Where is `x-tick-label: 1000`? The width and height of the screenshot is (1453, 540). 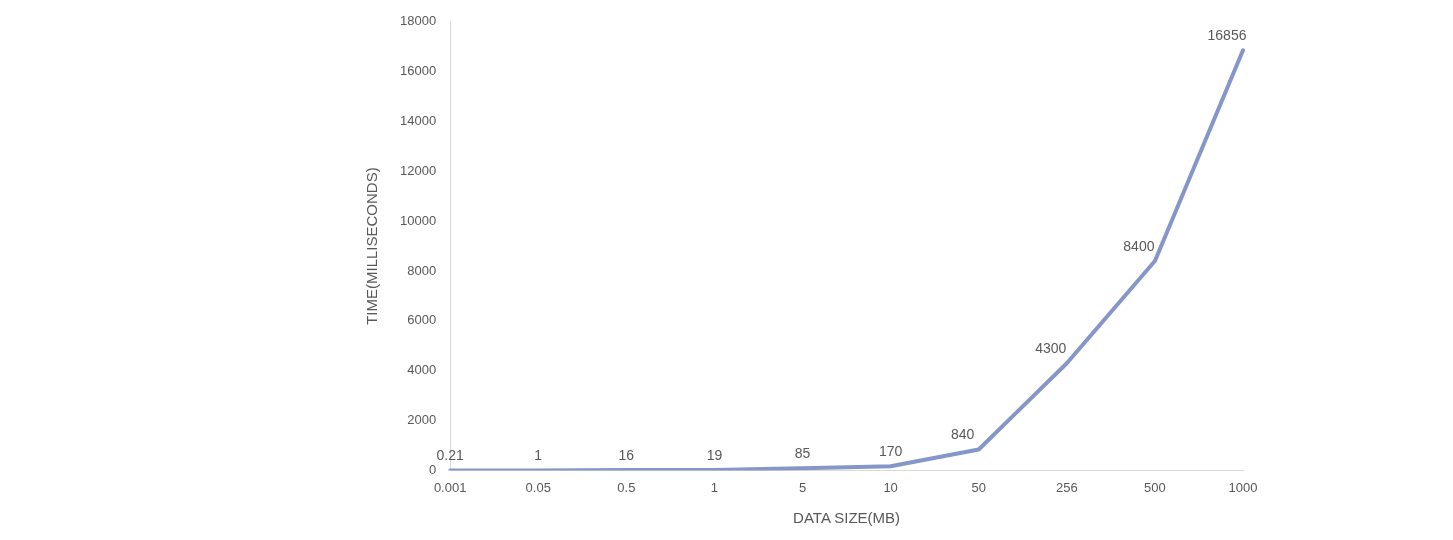 x-tick-label: 1000 is located at coordinates (1243, 487).